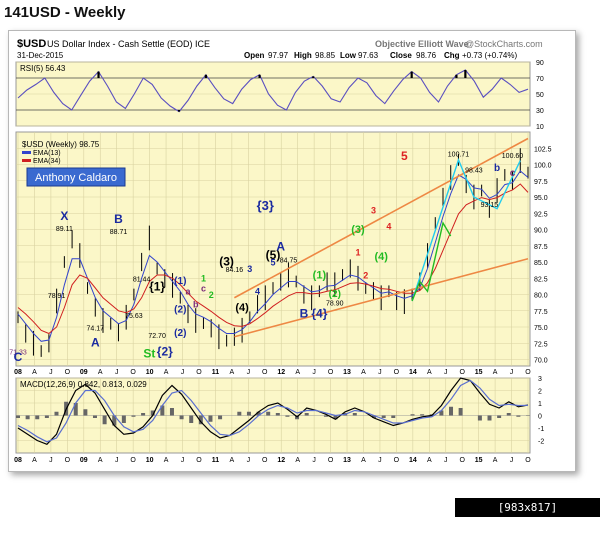  I want to click on high-label: High, so click(303, 55).